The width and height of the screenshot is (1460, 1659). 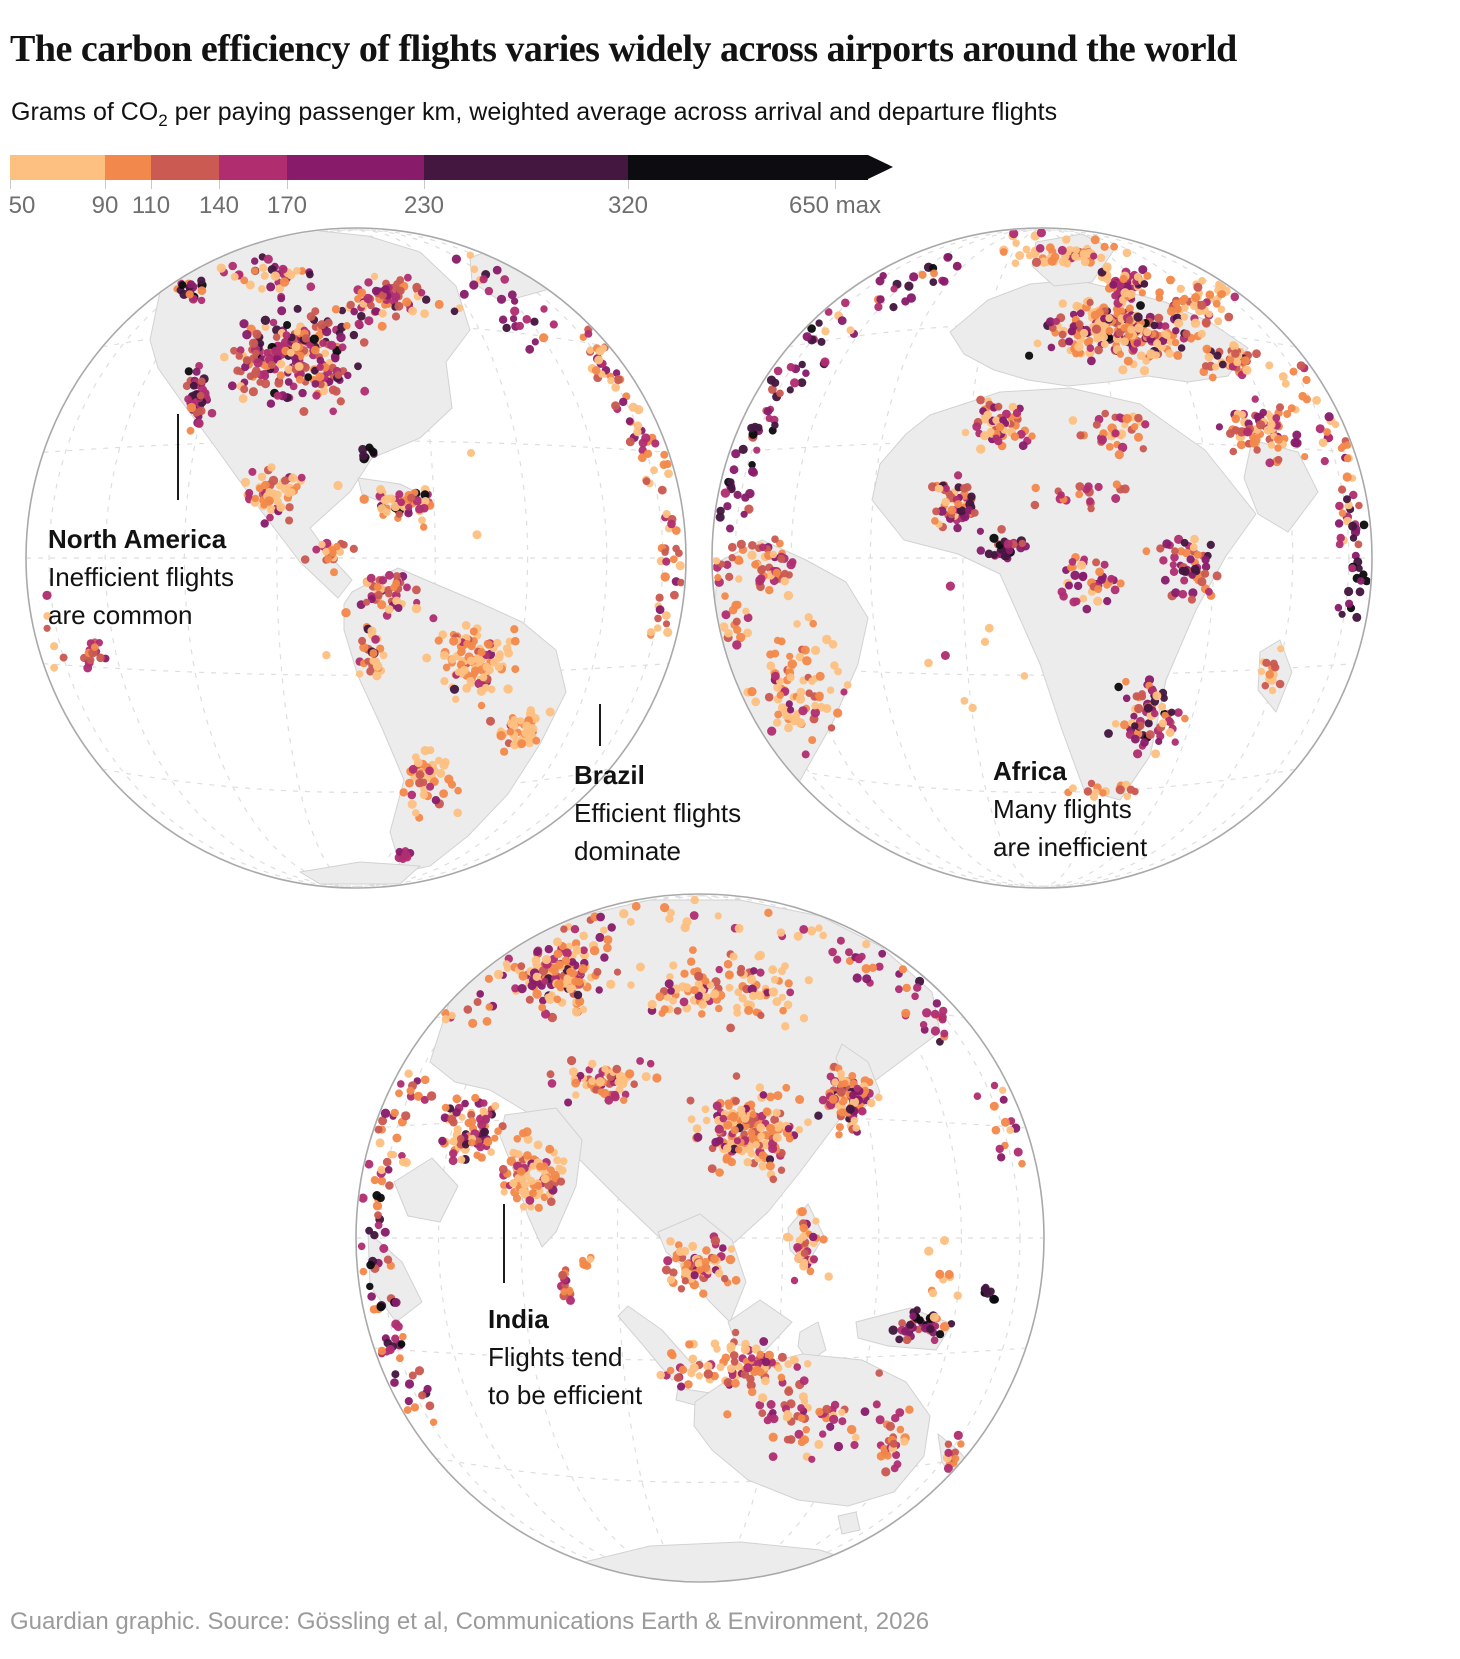 I want to click on annotation-text-india-1: to be efficient, so click(x=565, y=1395).